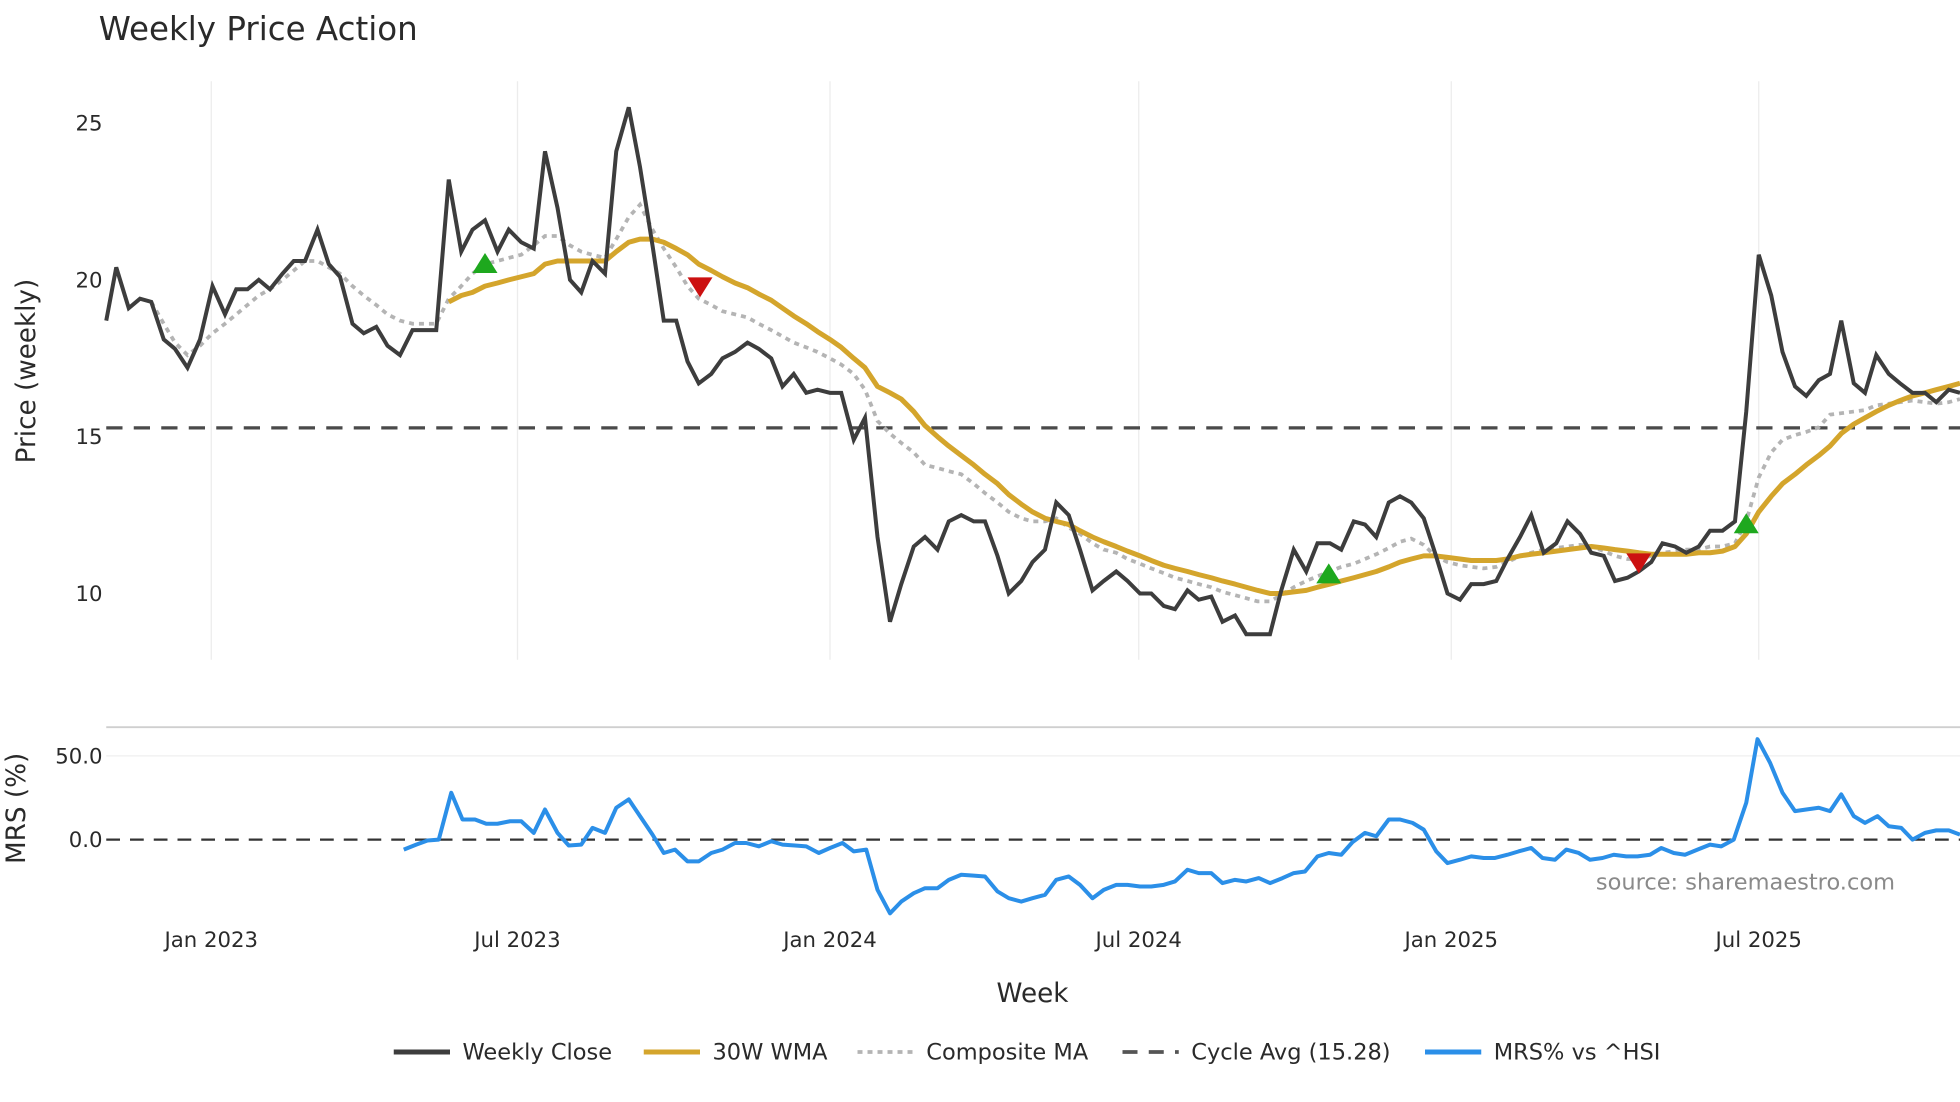 The image size is (1960, 1102). What do you see at coordinates (210, 940) in the screenshot?
I see `x-tick-label: Jan 2023` at bounding box center [210, 940].